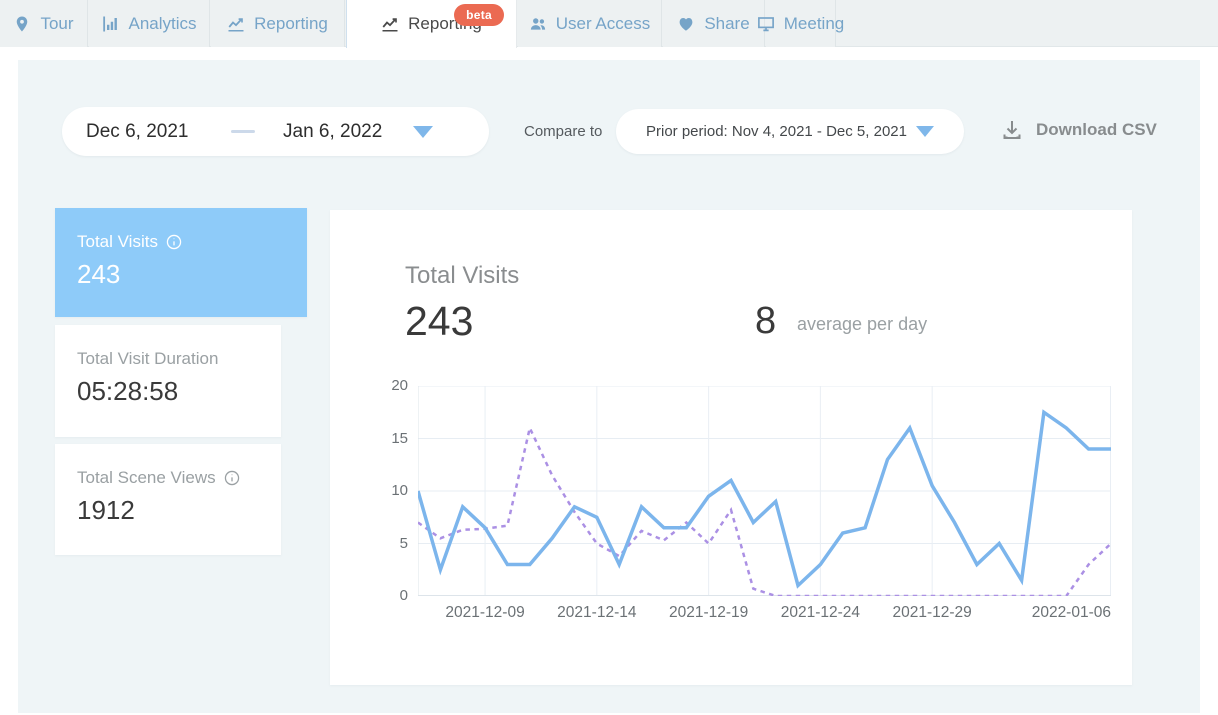  What do you see at coordinates (99, 274) in the screenshot?
I see `metric-value: 243` at bounding box center [99, 274].